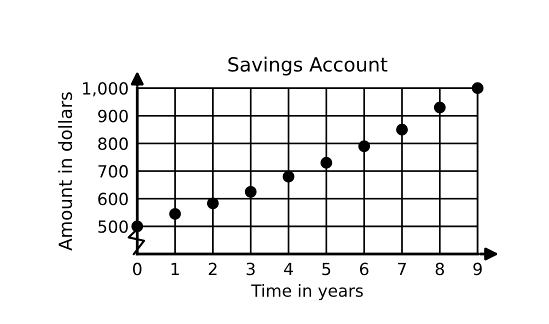 The image size is (549, 324). What do you see at coordinates (65, 171) in the screenshot?
I see `y-axis-title: Amount in dollars` at bounding box center [65, 171].